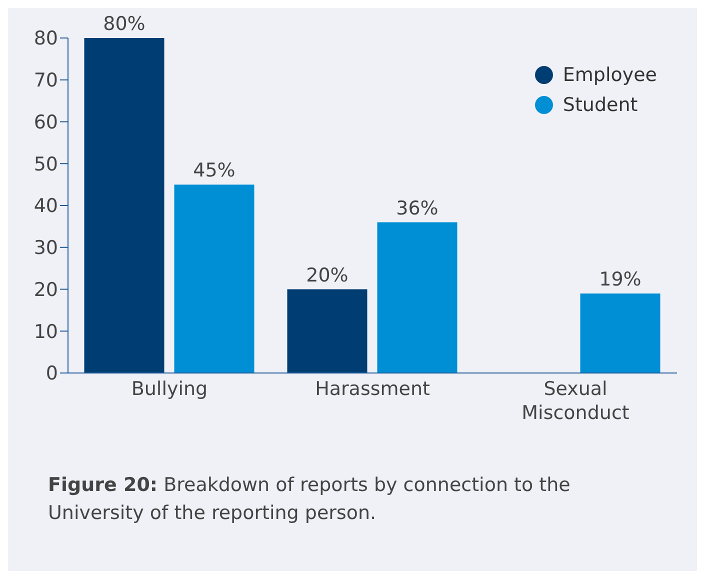 This screenshot has width=705, height=579. Describe the element at coordinates (46, 289) in the screenshot. I see `y-tick-label: 20` at that location.